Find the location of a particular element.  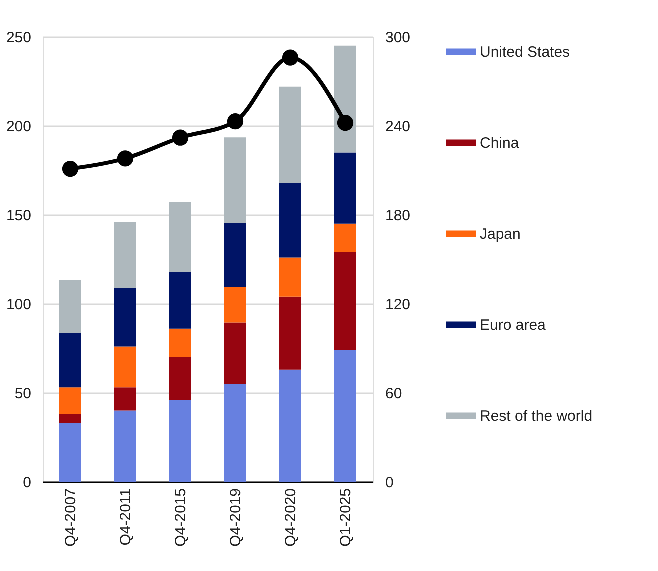

y2-tick-label: 0 is located at coordinates (390, 483).